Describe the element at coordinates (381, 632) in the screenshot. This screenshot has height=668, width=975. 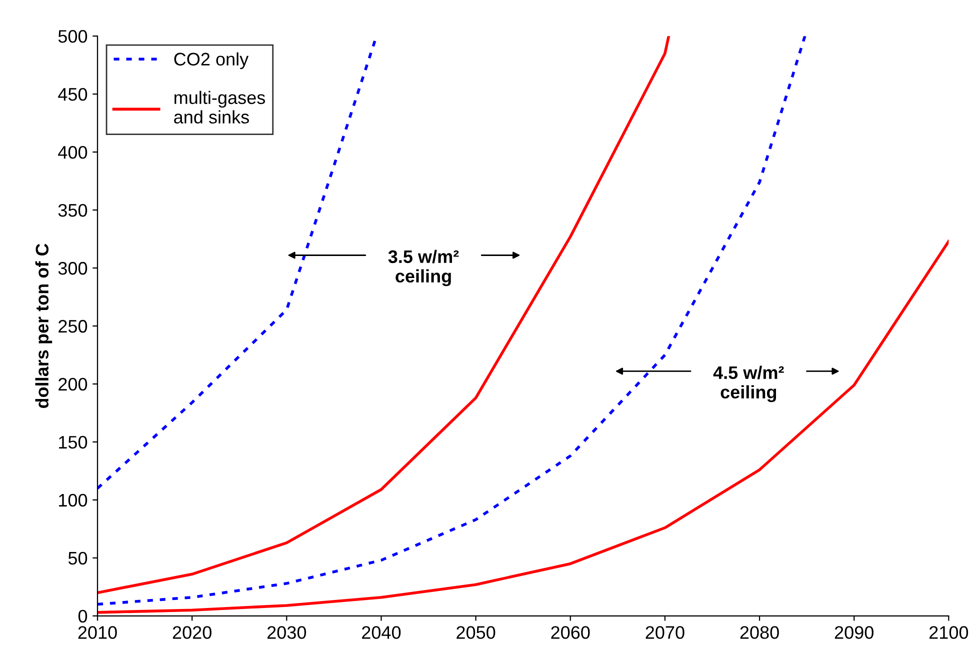
I see `x-tick-label: 2040` at that location.